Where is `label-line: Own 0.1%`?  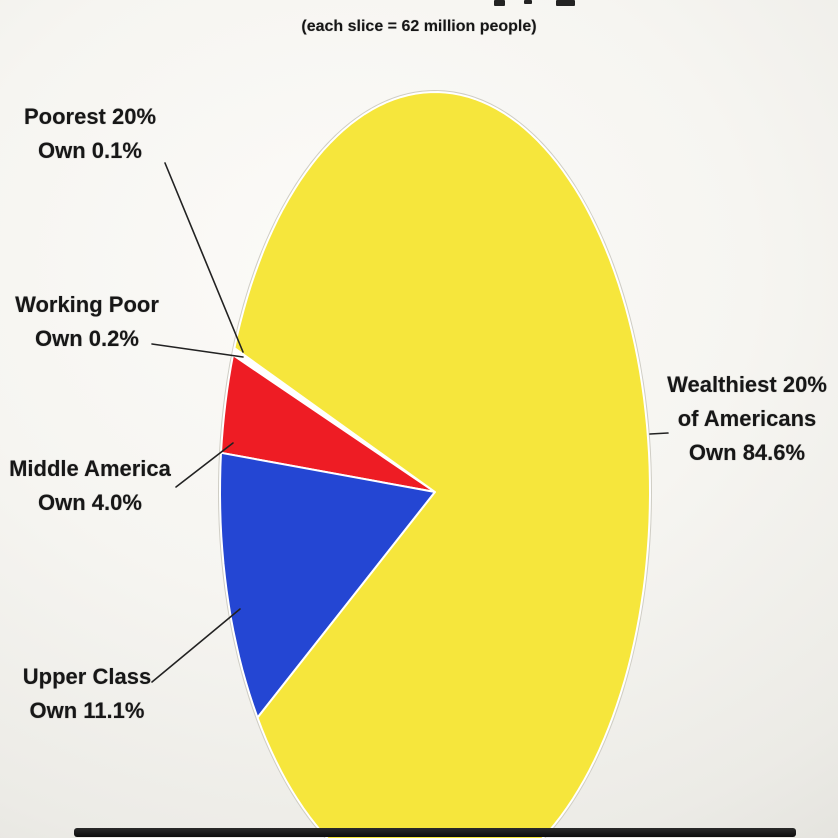 label-line: Own 0.1% is located at coordinates (90, 150).